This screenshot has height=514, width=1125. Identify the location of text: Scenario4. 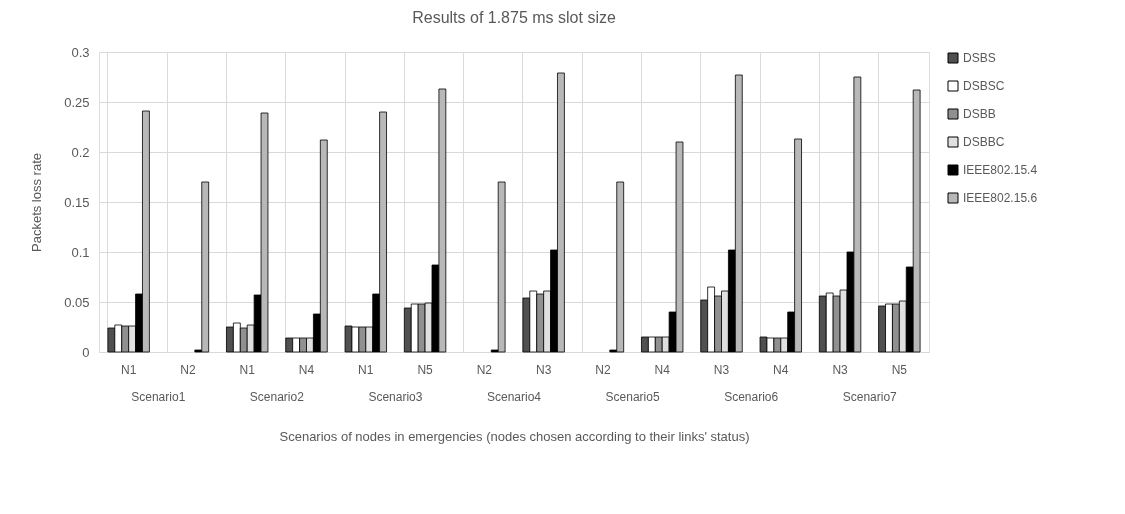
(514, 397).